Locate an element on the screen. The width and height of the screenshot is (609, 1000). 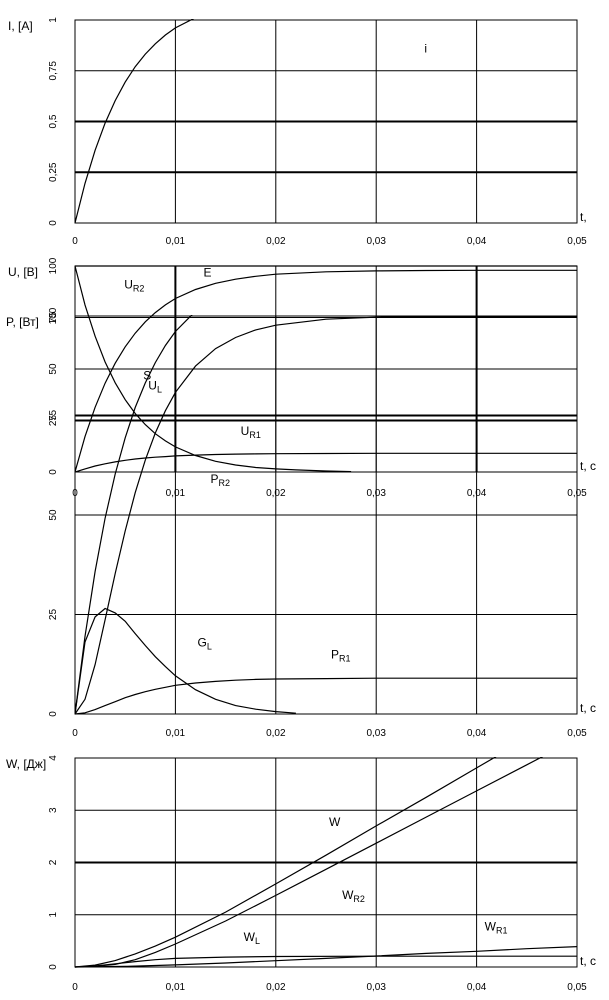
y-tick-label: 4 is located at coordinates (53, 758).